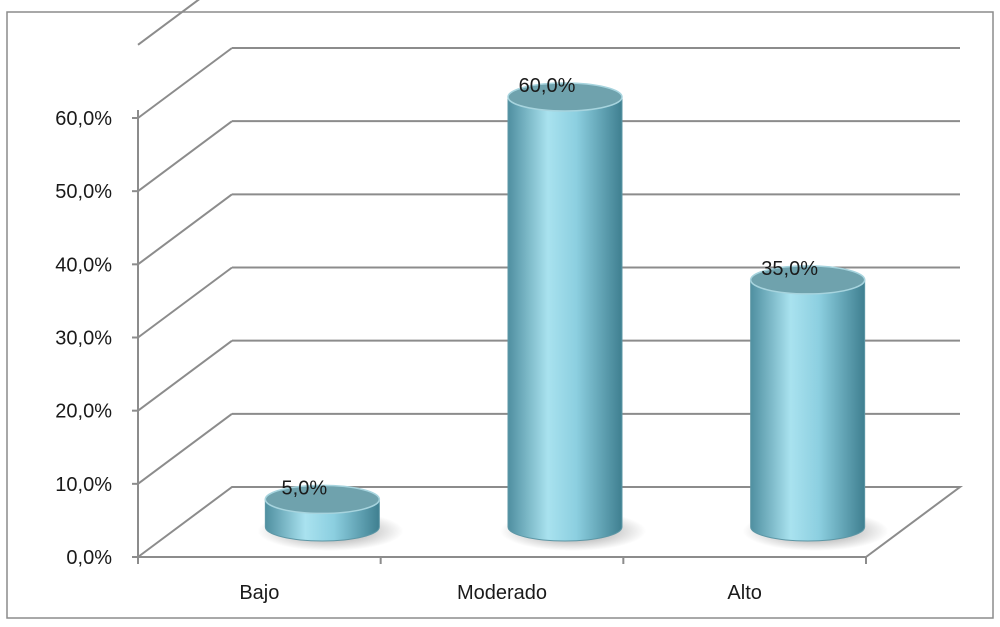 The height and width of the screenshot is (627, 1000). What do you see at coordinates (83, 485) in the screenshot?
I see `y-tick-label: 10,0%` at bounding box center [83, 485].